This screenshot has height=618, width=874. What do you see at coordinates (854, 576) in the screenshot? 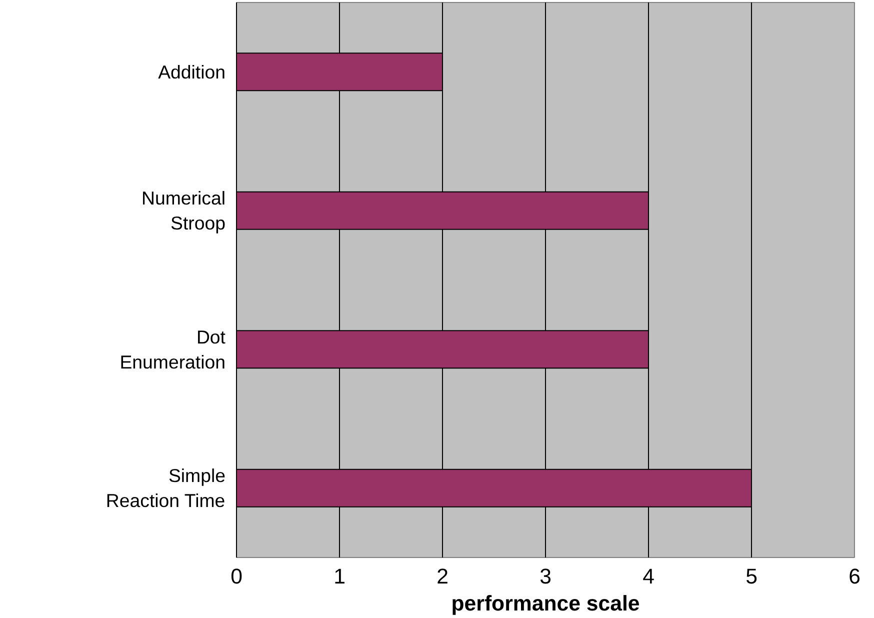
I see `x-tick-label: 6` at bounding box center [854, 576].